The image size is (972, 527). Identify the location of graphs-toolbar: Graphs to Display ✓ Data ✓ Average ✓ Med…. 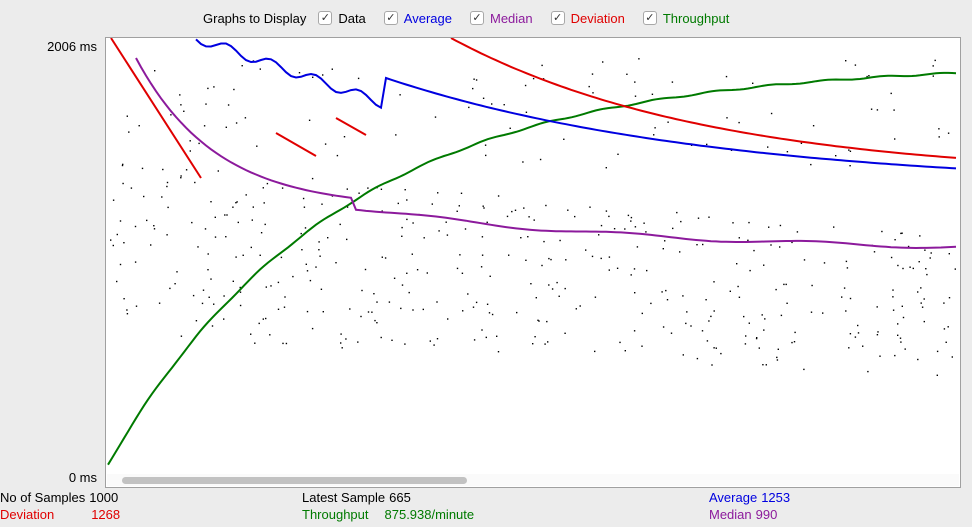
(475, 18).